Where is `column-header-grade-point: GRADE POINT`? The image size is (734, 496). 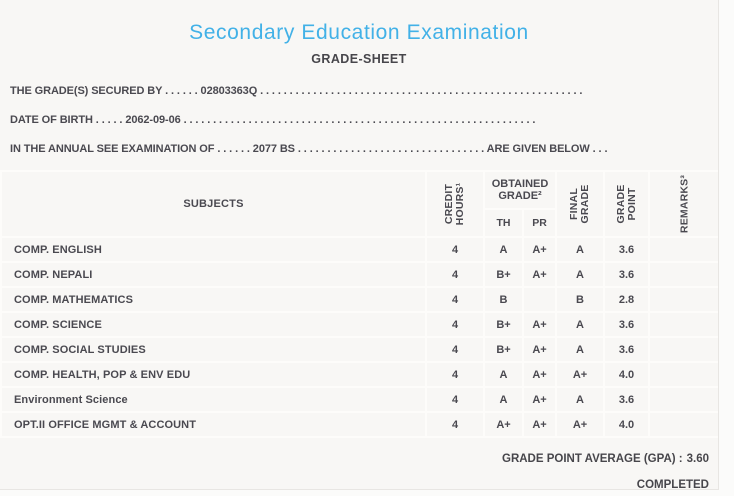 column-header-grade-point: GRADE POINT is located at coordinates (627, 204).